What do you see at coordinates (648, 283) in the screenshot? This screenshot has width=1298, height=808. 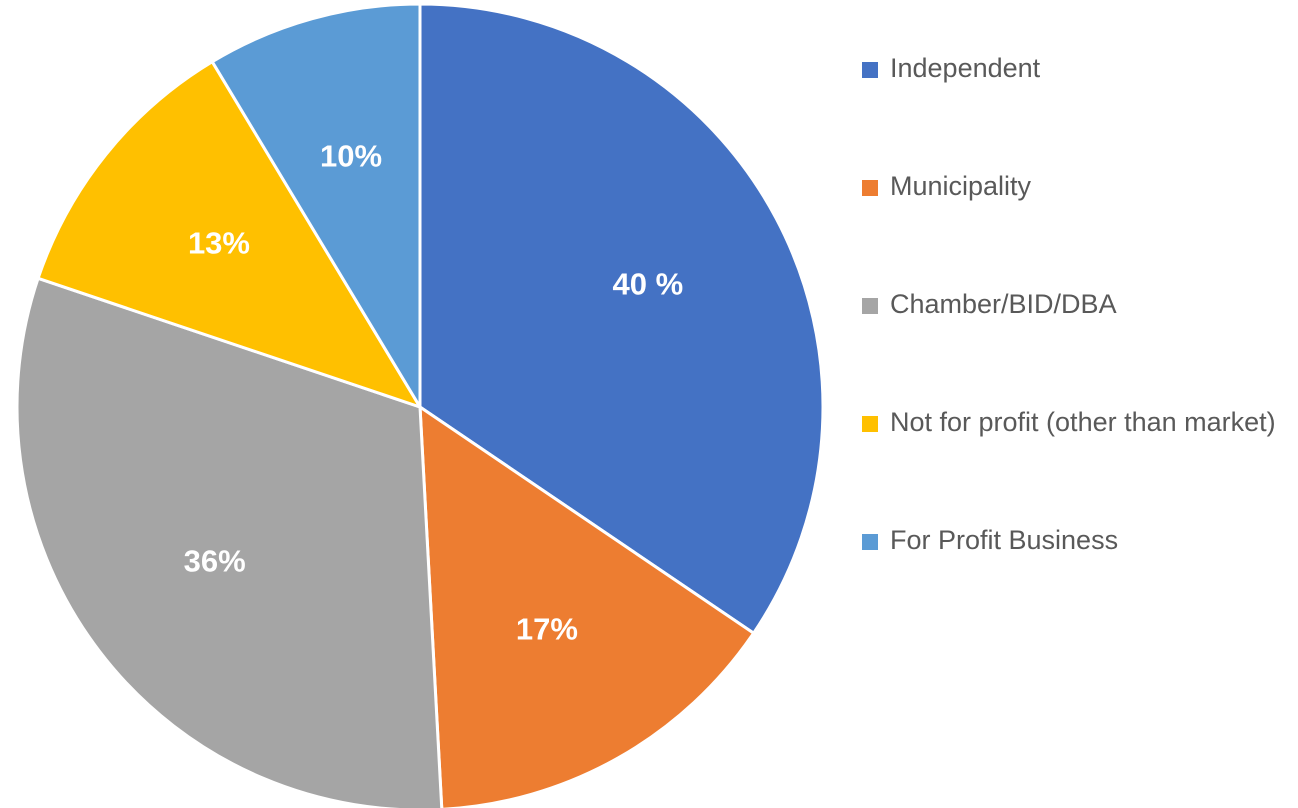 I see `data-label: 40 %` at bounding box center [648, 283].